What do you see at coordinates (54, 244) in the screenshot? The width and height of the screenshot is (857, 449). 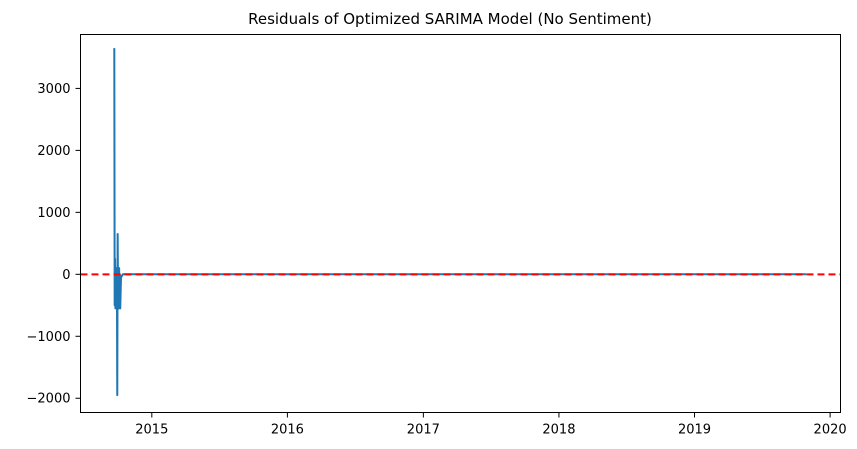 I see `y-axis: 3000 2000 1000 0 −1000 −2000` at bounding box center [54, 244].